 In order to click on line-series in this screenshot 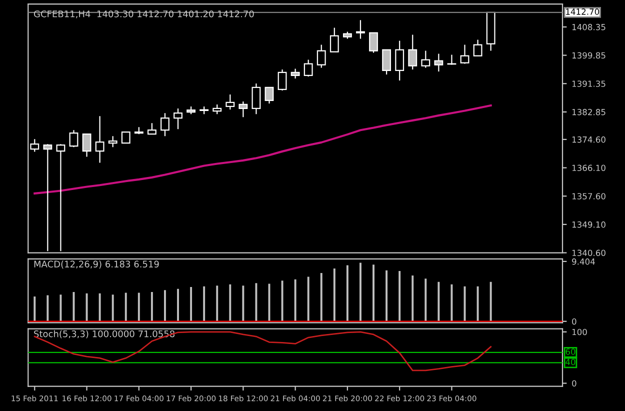, I will do `click(263, 351)`.